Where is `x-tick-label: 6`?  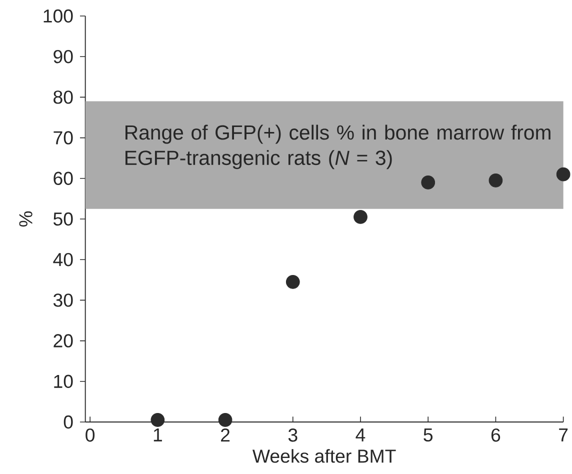
x-tick-label: 6 is located at coordinates (495, 435).